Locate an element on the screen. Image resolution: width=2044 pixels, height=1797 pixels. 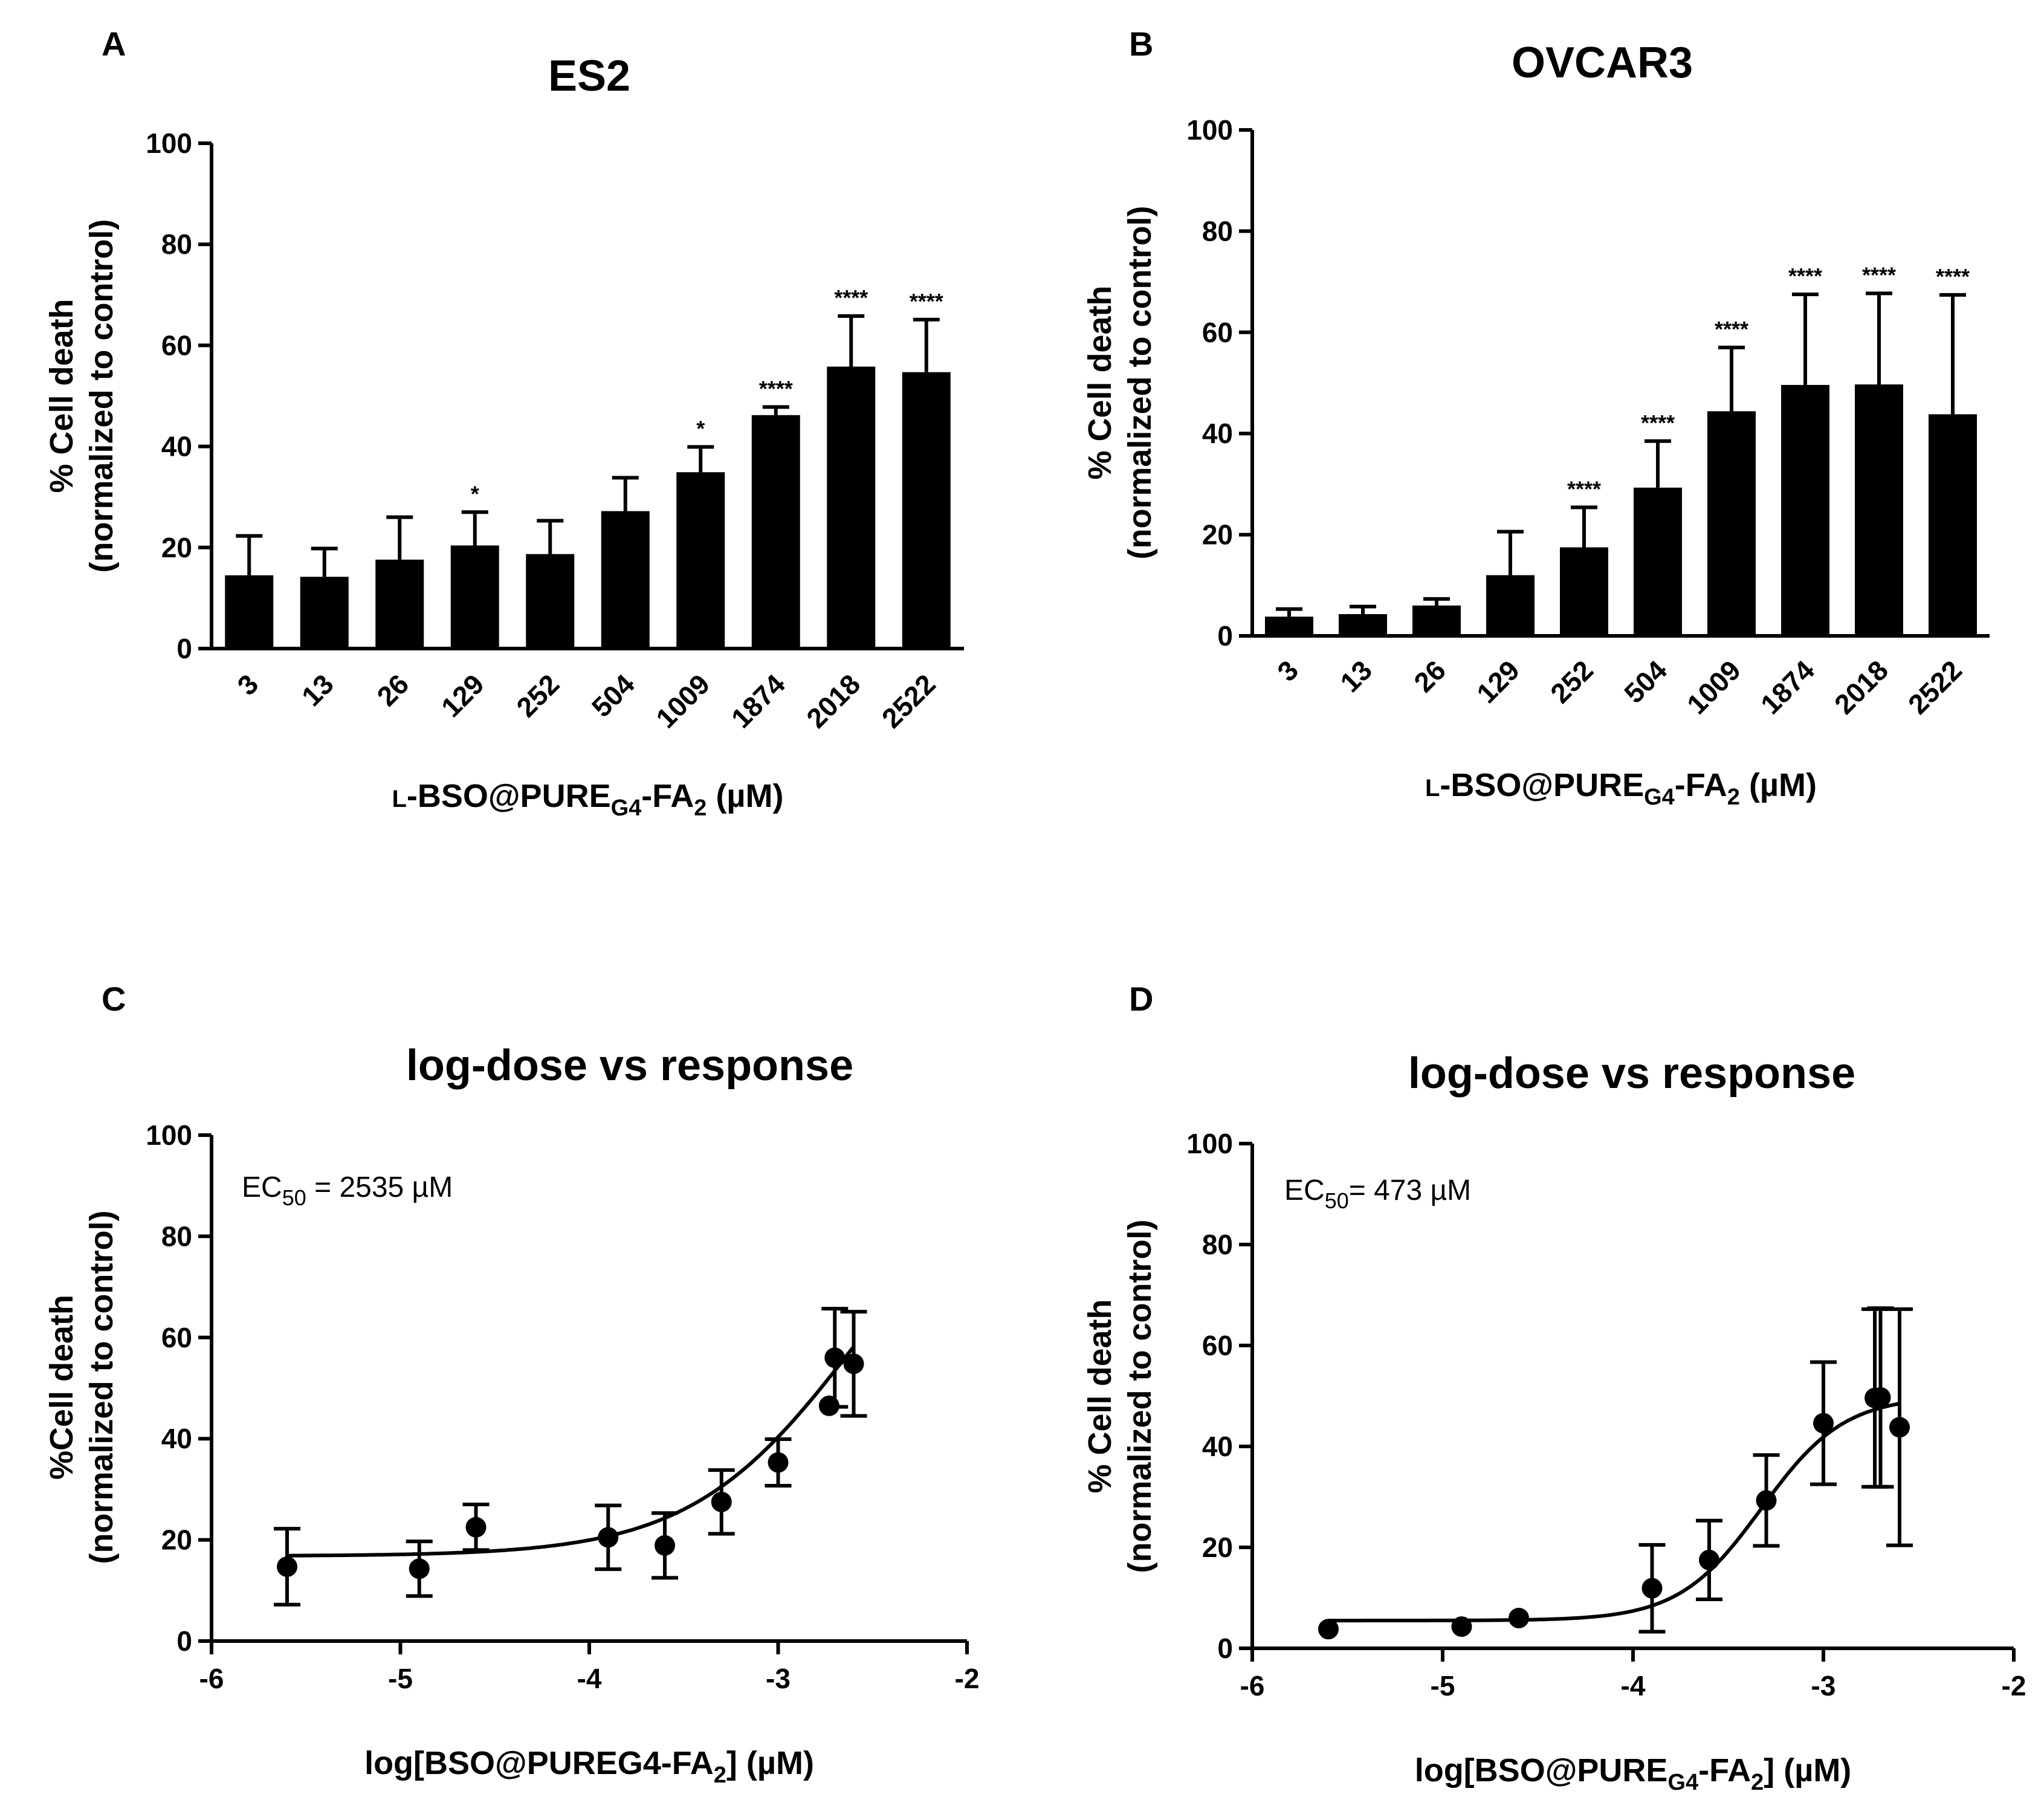
panel-letter-b: B is located at coordinates (1141, 44).